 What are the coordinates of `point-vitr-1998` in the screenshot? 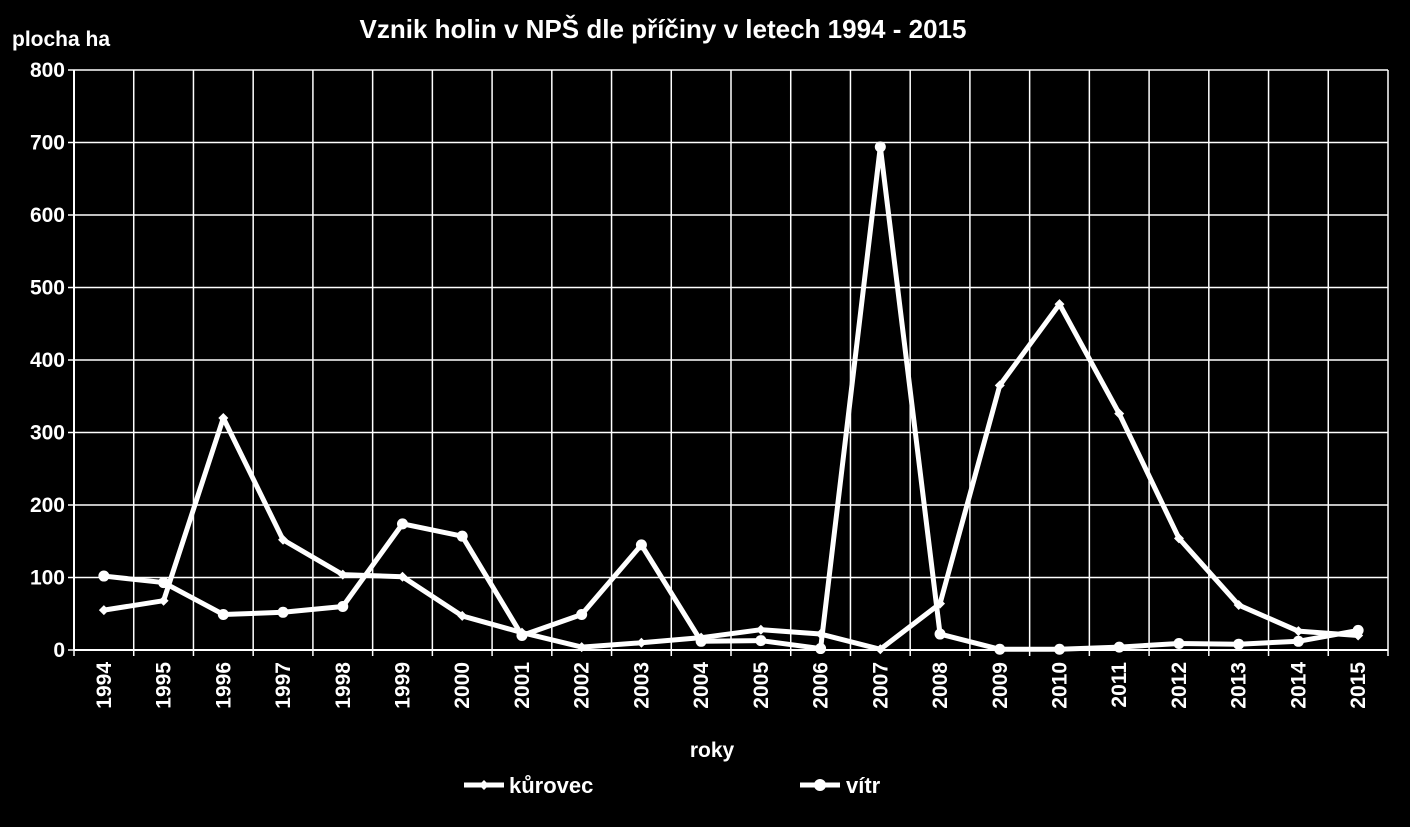 It's located at (343, 606).